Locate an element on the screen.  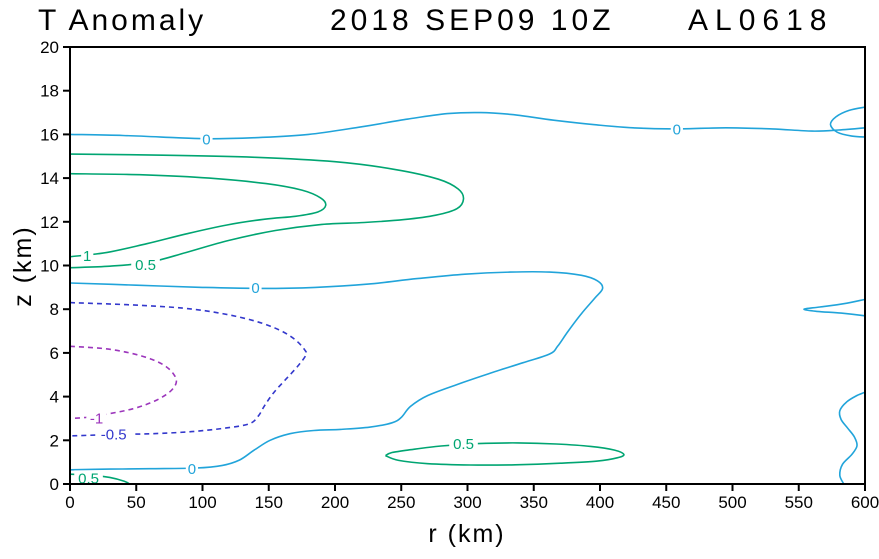
x-tick-label: 100 is located at coordinates (202, 502).